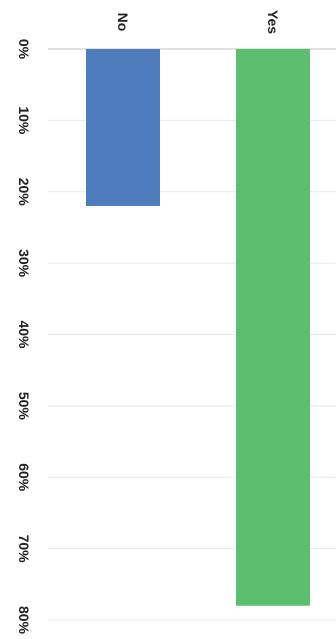  Describe the element at coordinates (24, 263) in the screenshot. I see `value-tick-label: 30%` at that location.